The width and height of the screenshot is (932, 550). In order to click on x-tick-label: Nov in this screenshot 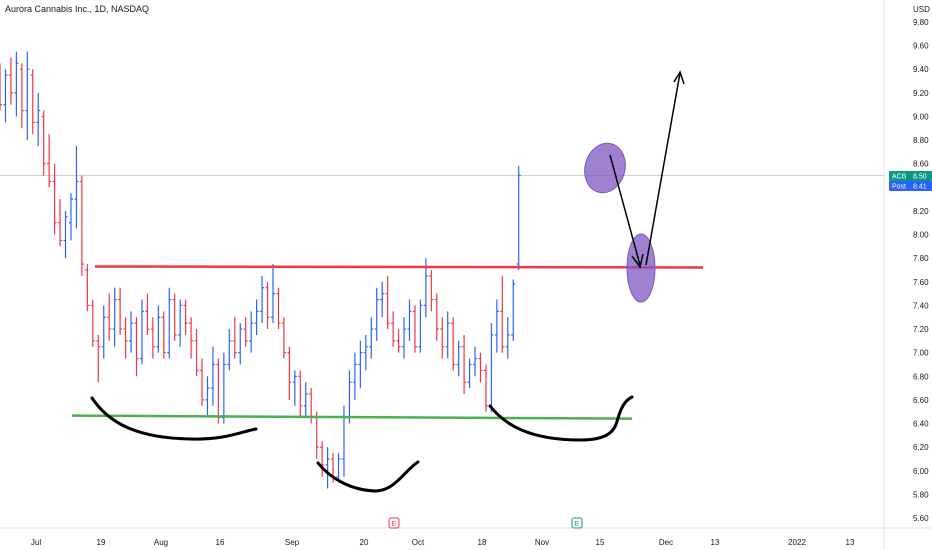, I will do `click(542, 542)`.